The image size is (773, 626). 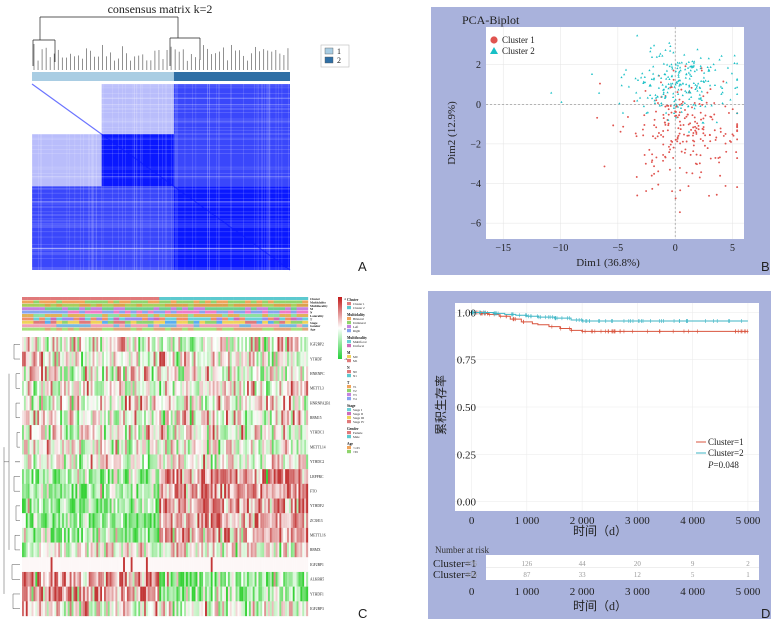 What do you see at coordinates (161, 76) in the screenshot?
I see `consensus-annotation-bar` at bounding box center [161, 76].